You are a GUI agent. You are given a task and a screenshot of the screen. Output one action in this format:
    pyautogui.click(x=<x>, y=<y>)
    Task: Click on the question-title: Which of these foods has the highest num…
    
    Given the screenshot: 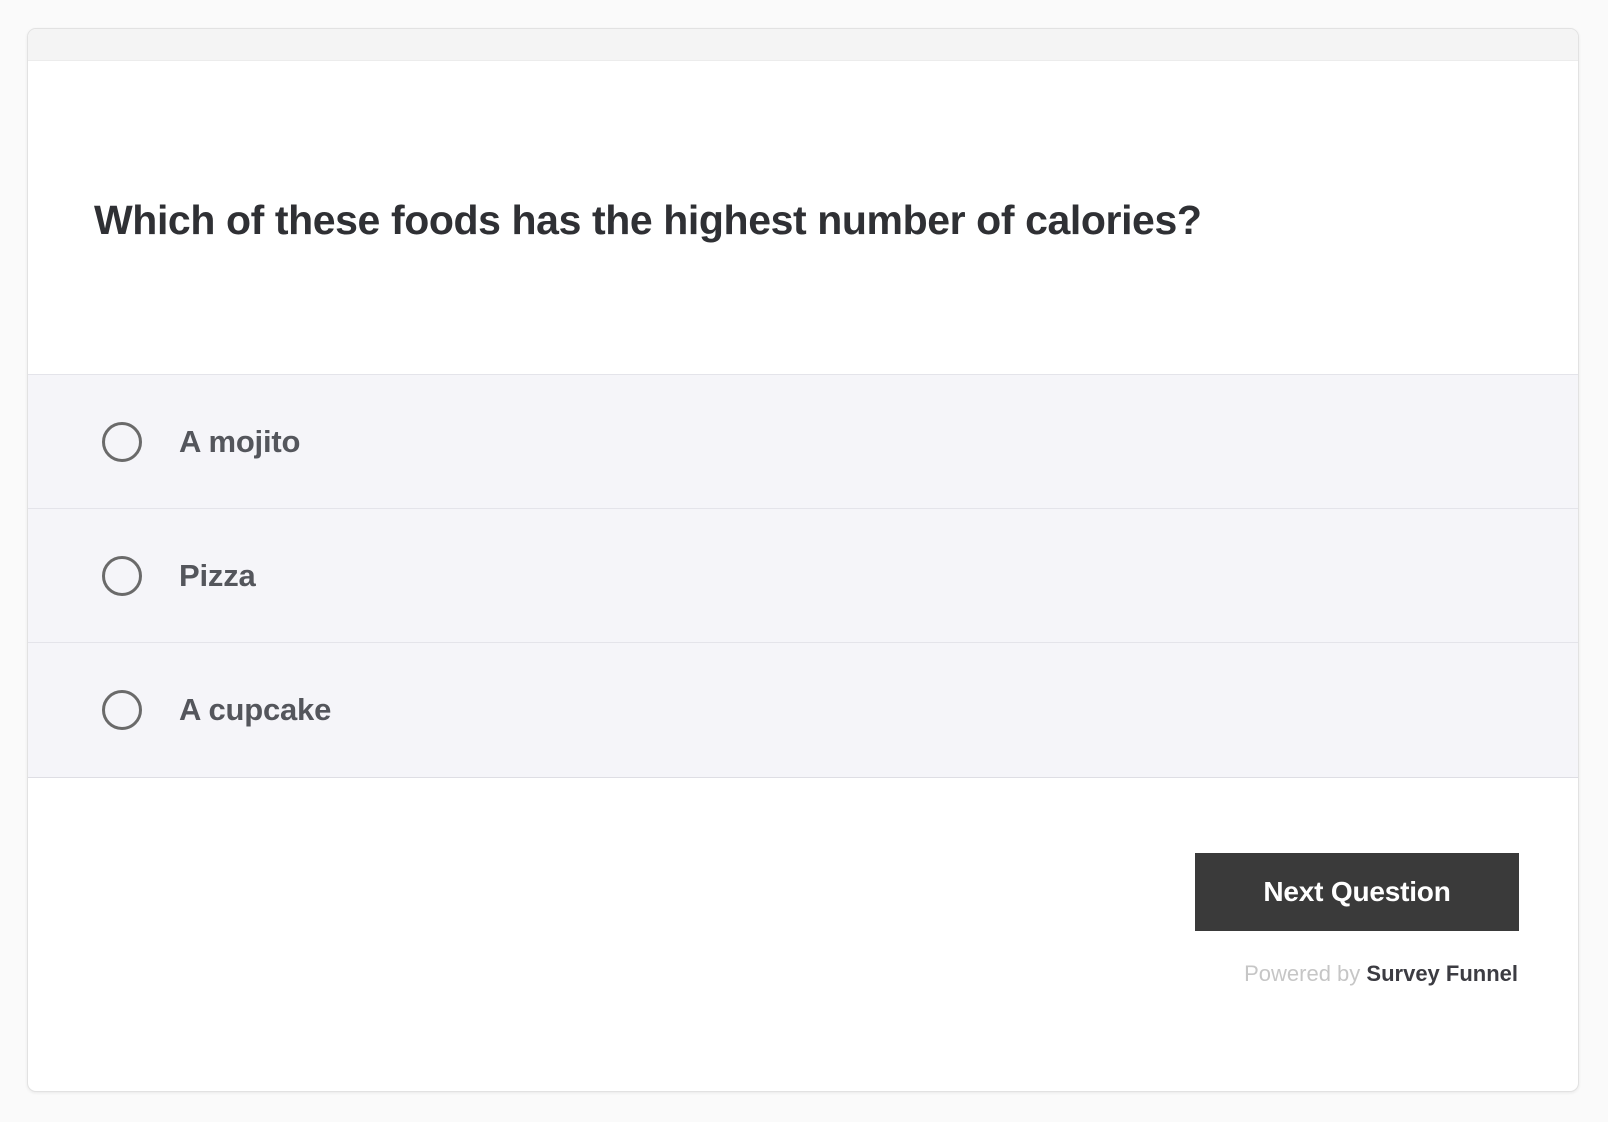 What is the action you would take?
    pyautogui.click(x=648, y=219)
    